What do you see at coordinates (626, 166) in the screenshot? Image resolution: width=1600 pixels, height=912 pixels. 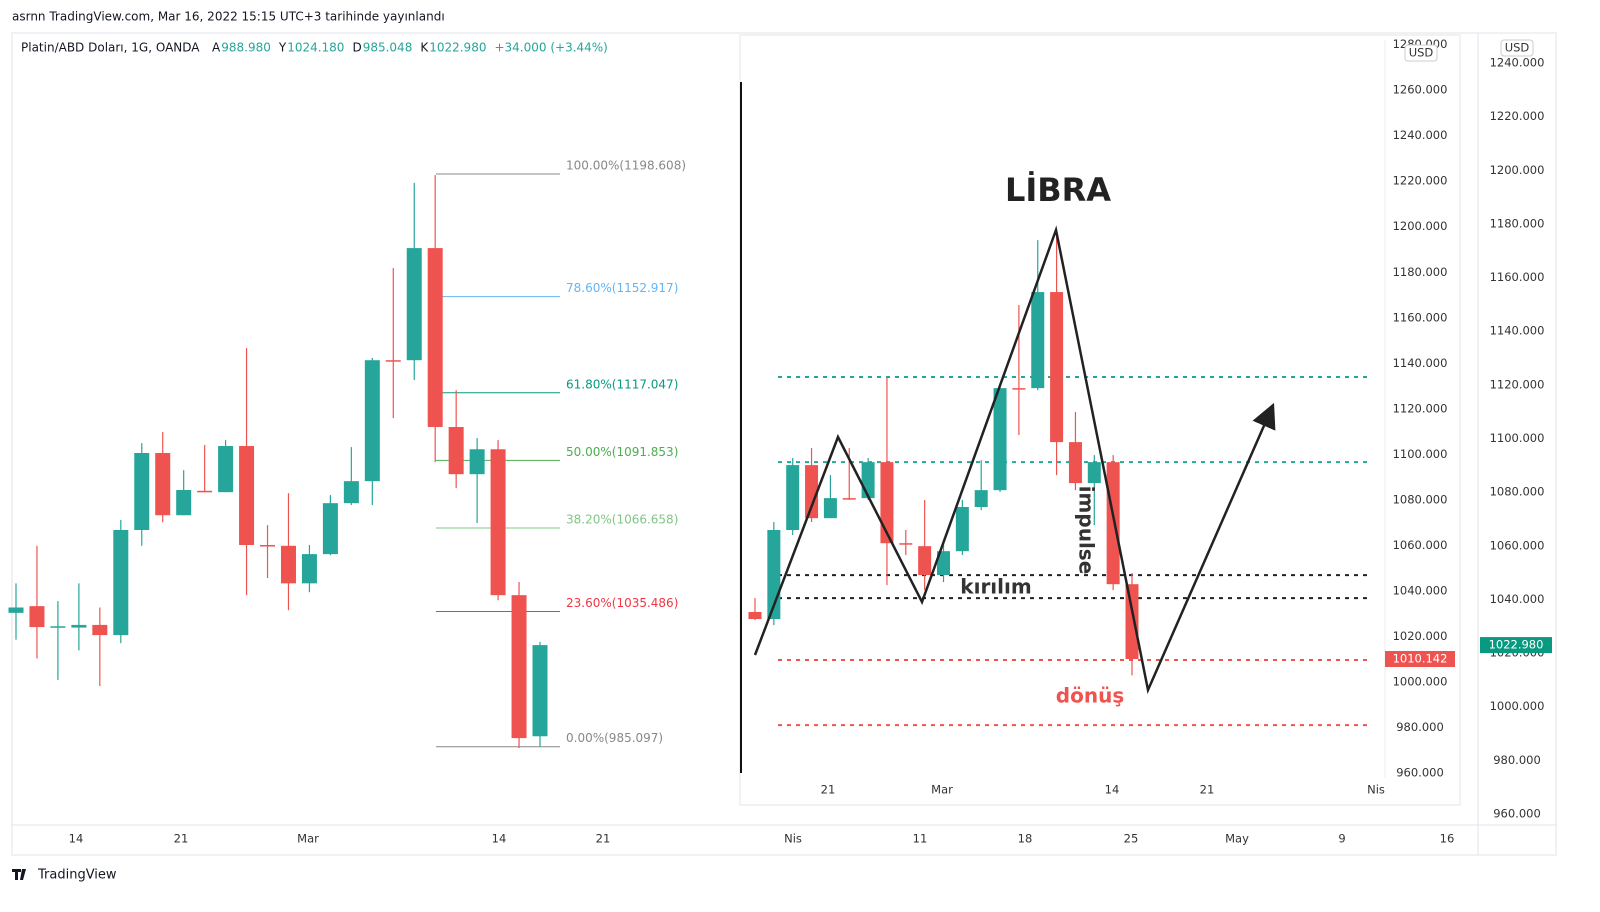 I see `fib-label: 100.00%(1198.608)` at bounding box center [626, 166].